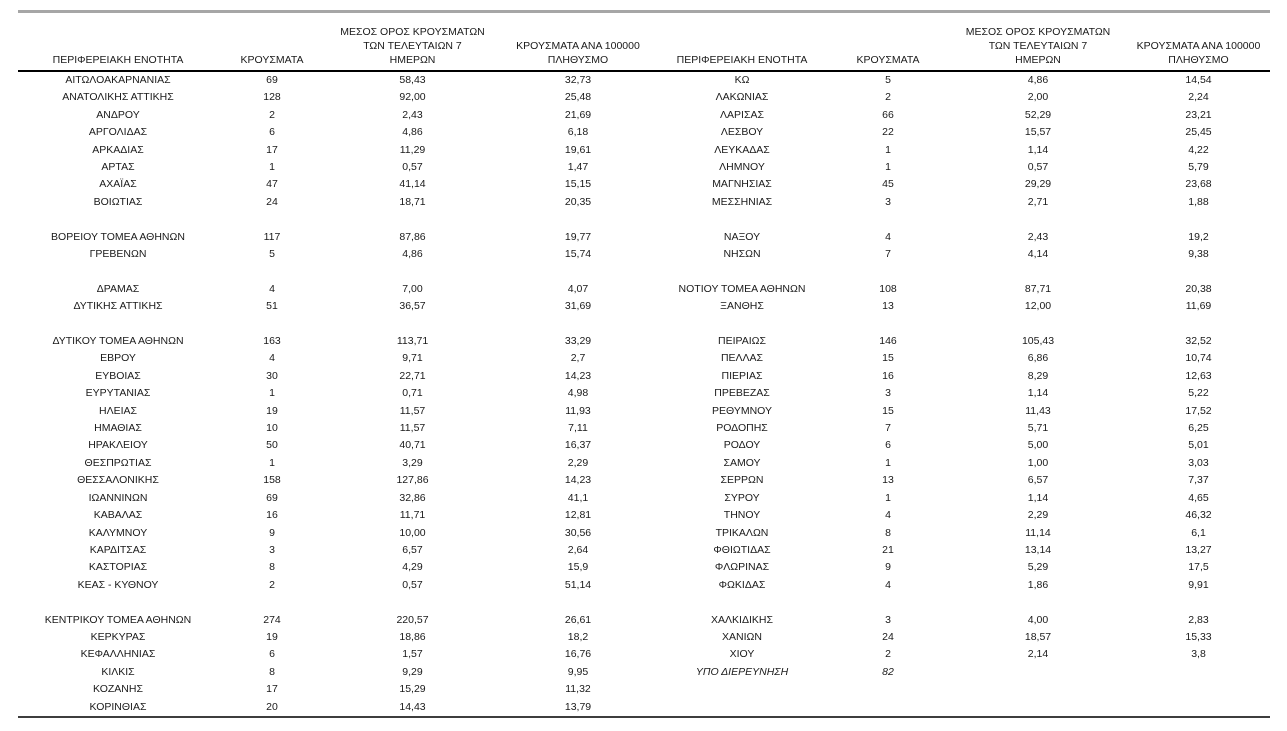 The width and height of the screenshot is (1287, 731). What do you see at coordinates (118, 167) in the screenshot?
I see `region-cell: ΑΡΤΑΣ` at bounding box center [118, 167].